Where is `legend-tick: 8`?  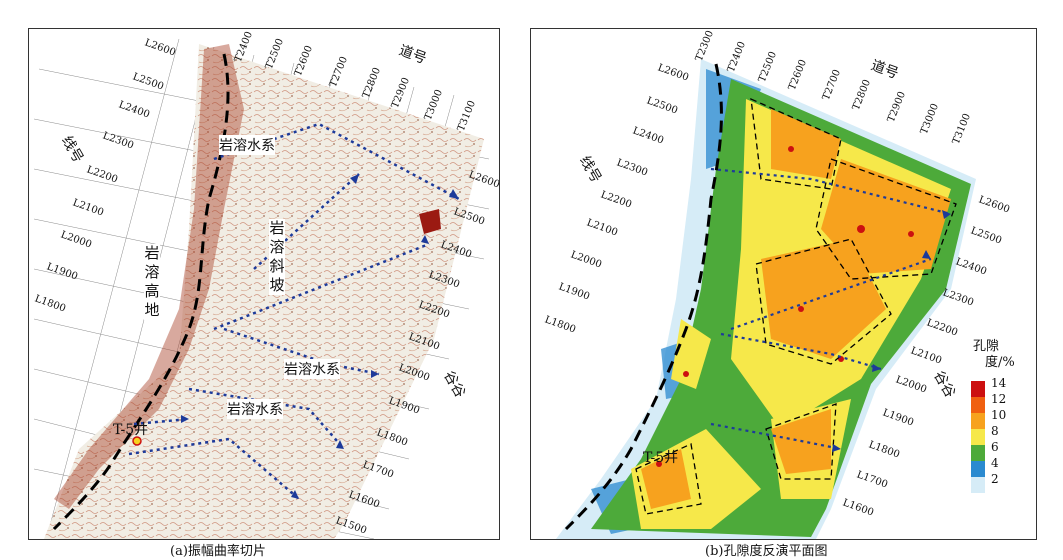
legend-tick: 8 is located at coordinates (995, 431).